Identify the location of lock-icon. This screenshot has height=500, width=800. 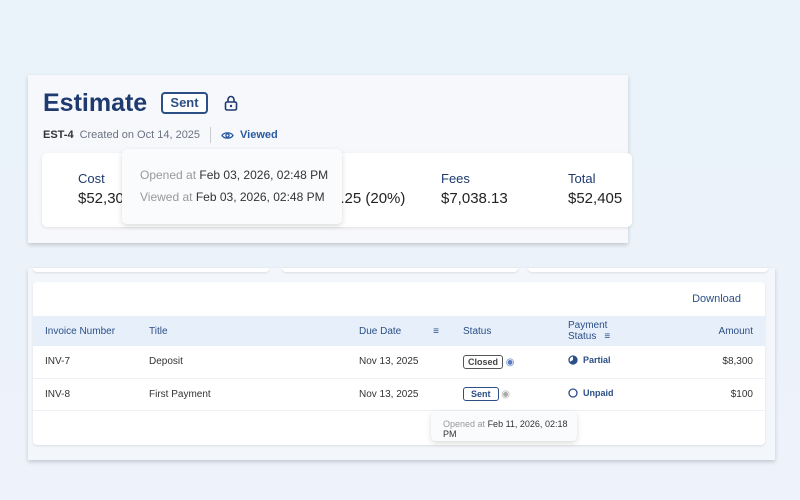
(231, 103).